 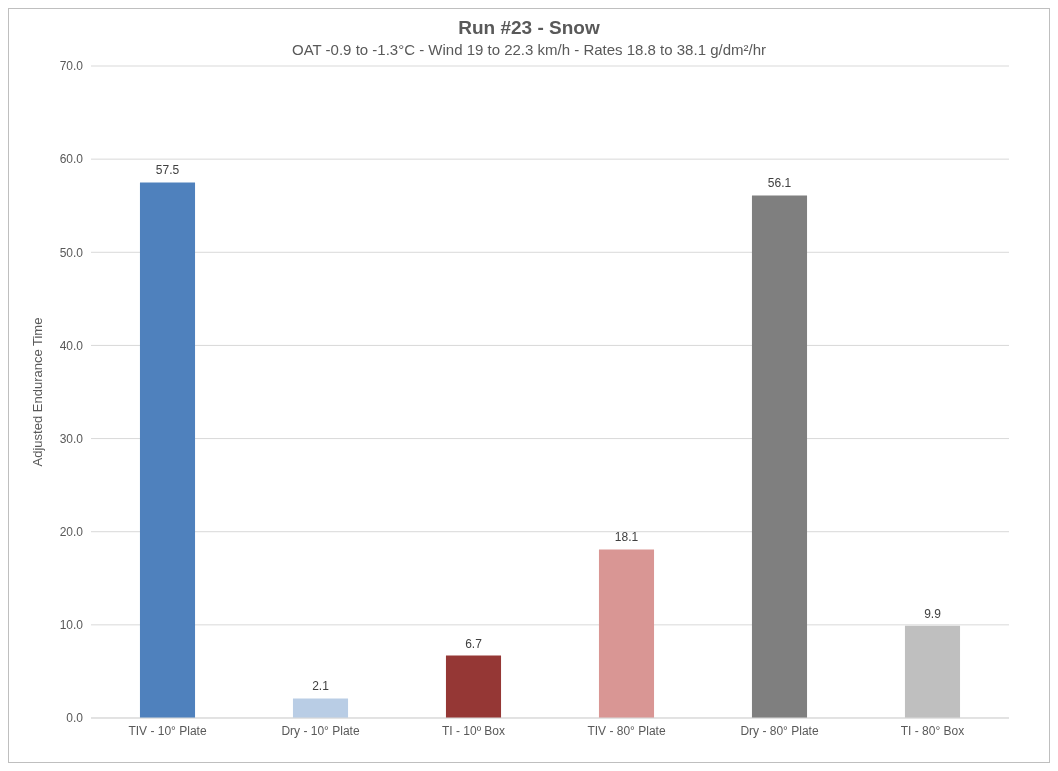 I want to click on x-tick-label: Dry - 10° Plate, so click(x=320, y=730).